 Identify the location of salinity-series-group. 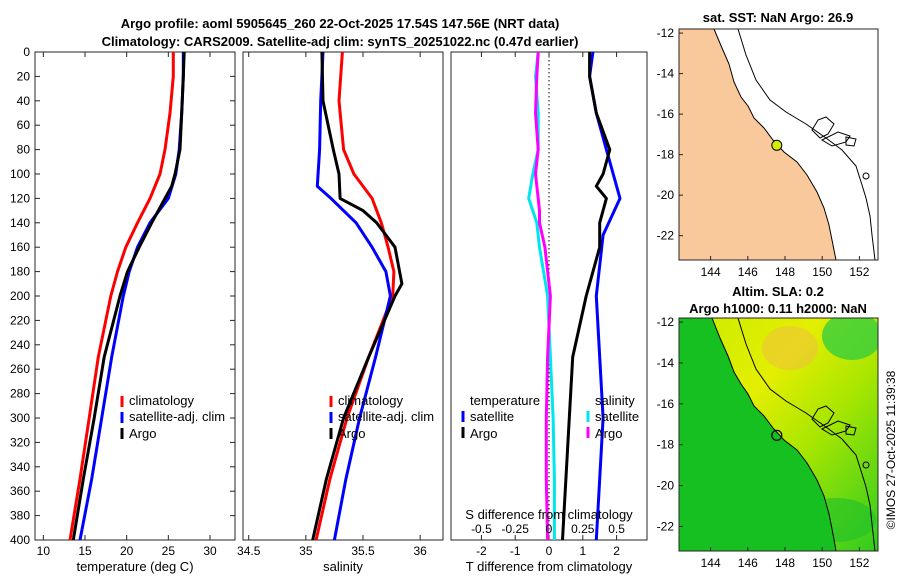
(357, 296).